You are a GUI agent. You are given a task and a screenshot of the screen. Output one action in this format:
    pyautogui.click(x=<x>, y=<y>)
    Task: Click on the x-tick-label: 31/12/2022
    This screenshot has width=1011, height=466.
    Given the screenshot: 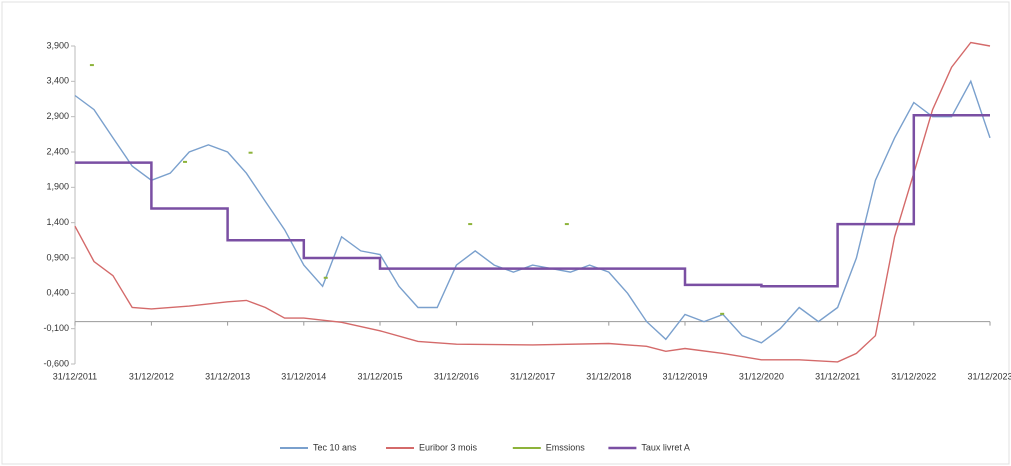 What is the action you would take?
    pyautogui.click(x=913, y=376)
    